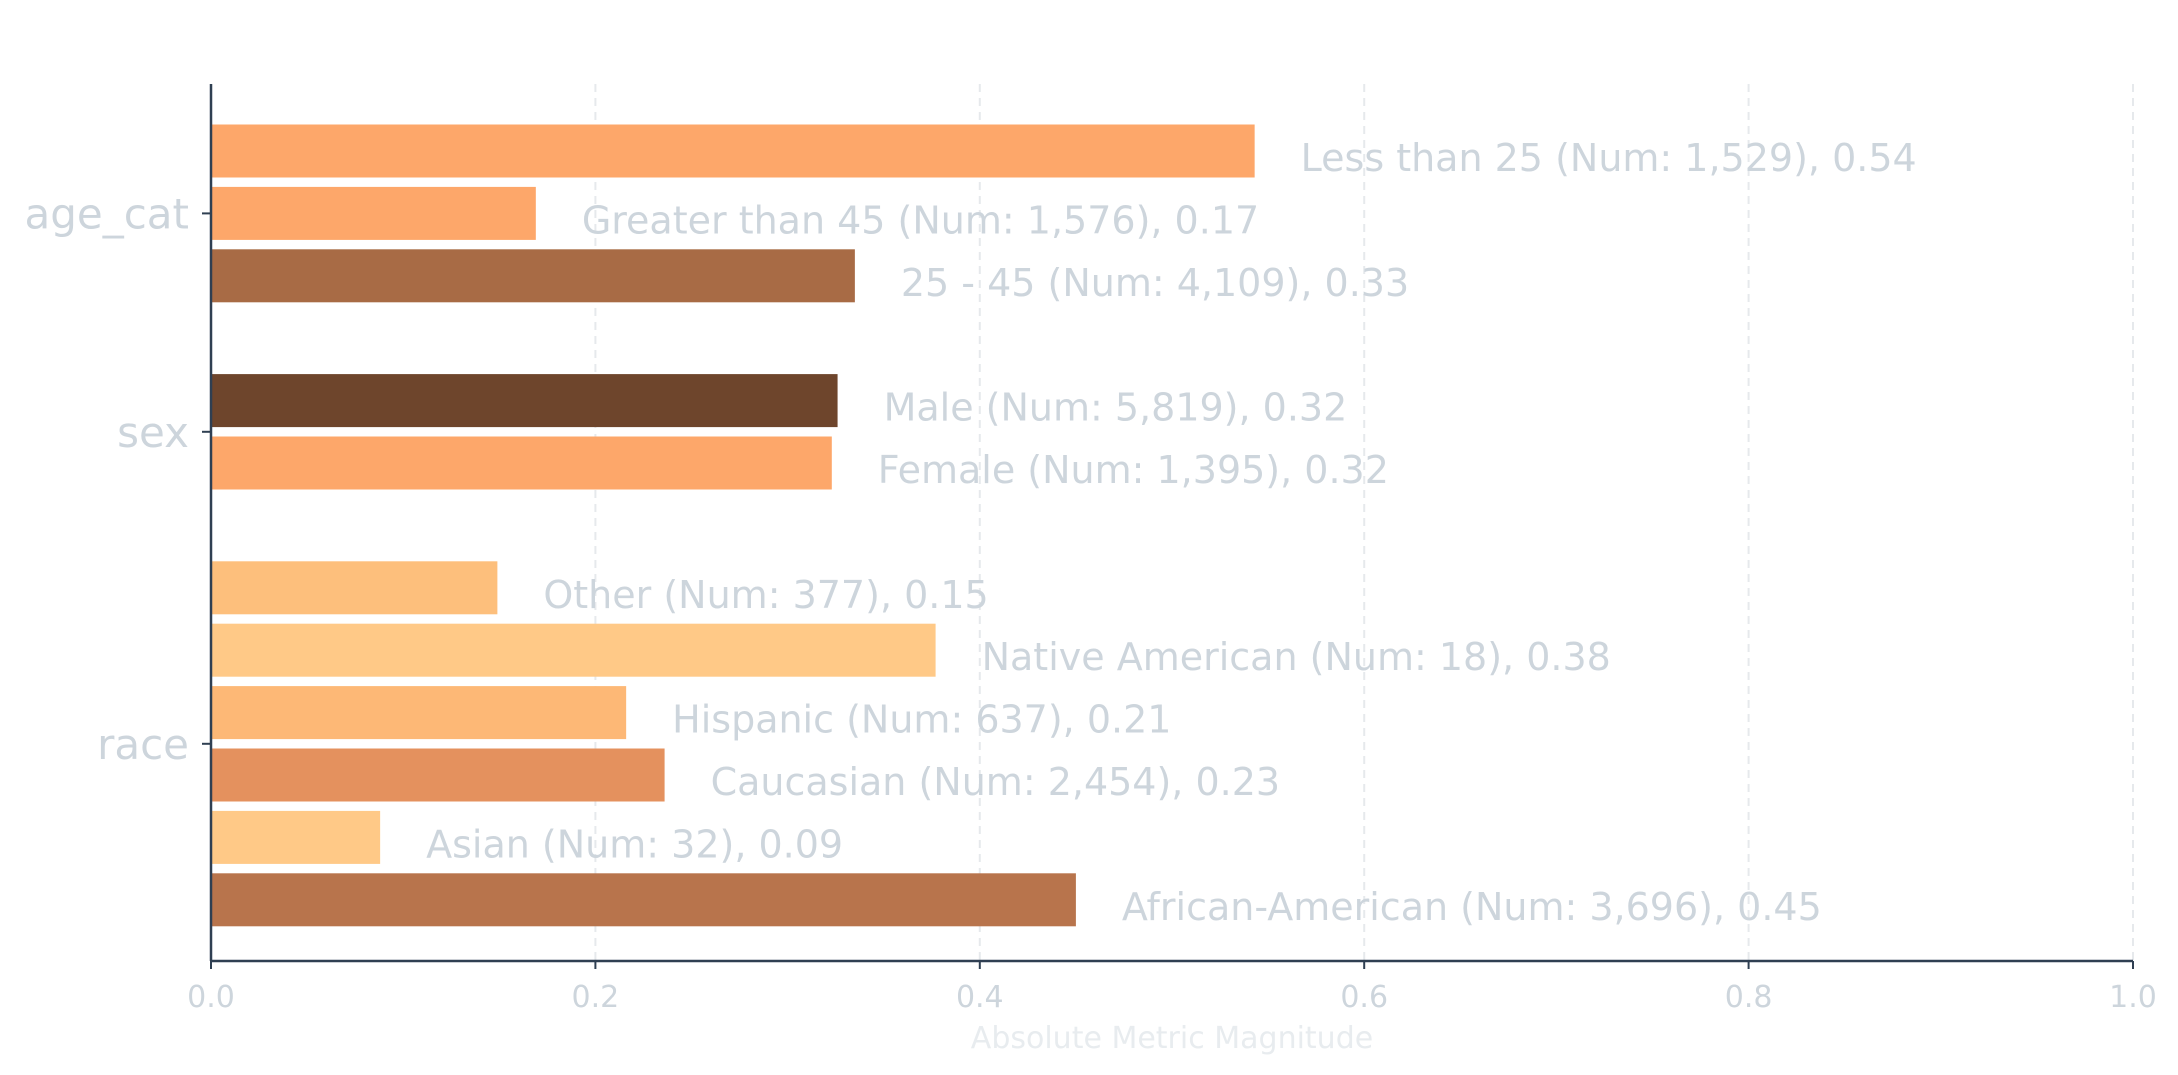 Image resolution: width=2178 pixels, height=1075 pixels. Describe the element at coordinates (996, 782) in the screenshot. I see `bar-label-race-3: Caucasian (Num: 2,454), 0.23` at that location.